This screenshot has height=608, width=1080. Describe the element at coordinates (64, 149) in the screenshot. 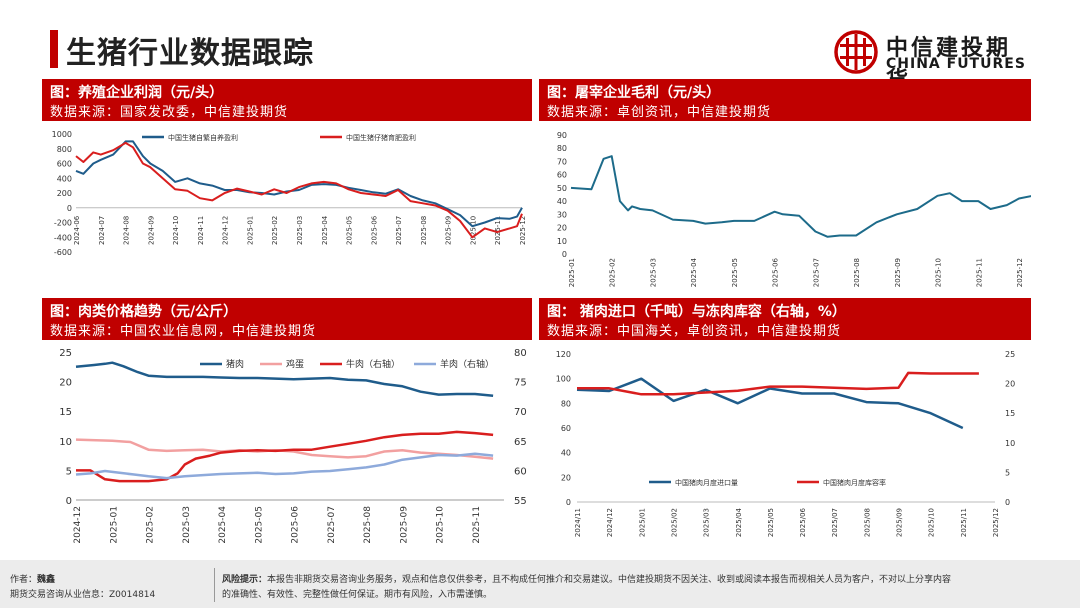

I see `y-tick-label: 800` at that location.